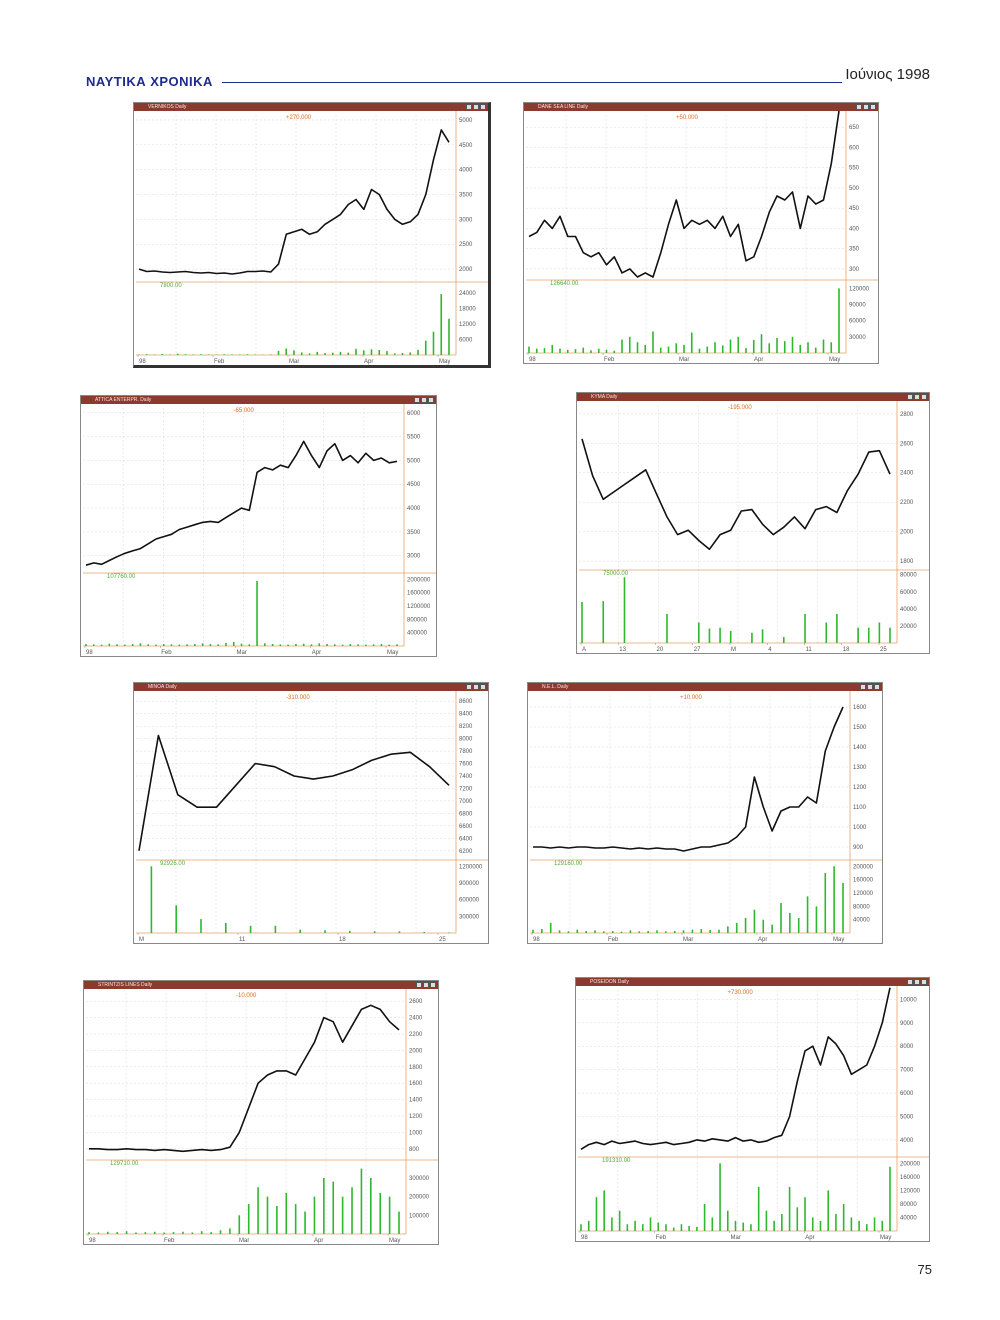 This screenshot has width=1000, height=1320. I want to click on window-titlebar: STRINTZIS LINES Daily, so click(261, 985).